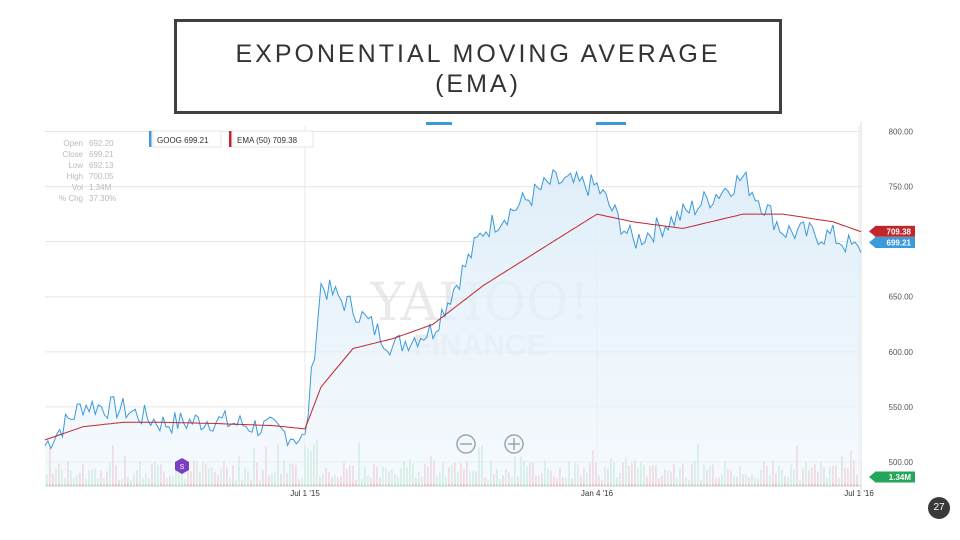  Describe the element at coordinates (466, 444) in the screenshot. I see `zoom-out-icon` at that location.